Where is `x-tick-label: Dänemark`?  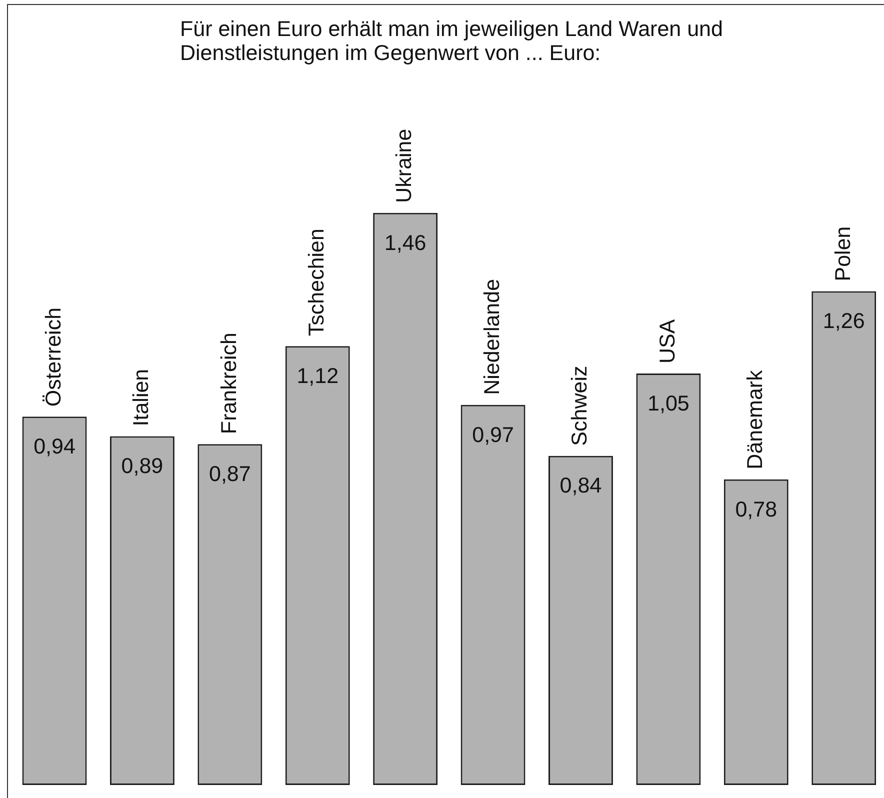
x-tick-label: Dänemark is located at coordinates (755, 420).